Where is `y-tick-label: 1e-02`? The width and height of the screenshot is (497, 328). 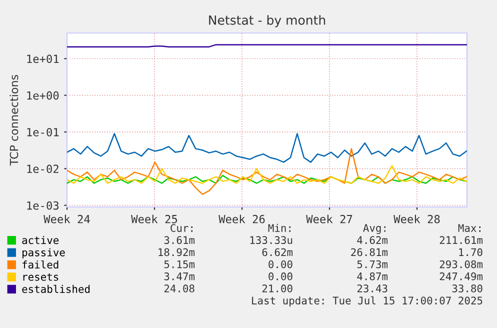 y-tick-label: 1e-02 is located at coordinates (42, 169).